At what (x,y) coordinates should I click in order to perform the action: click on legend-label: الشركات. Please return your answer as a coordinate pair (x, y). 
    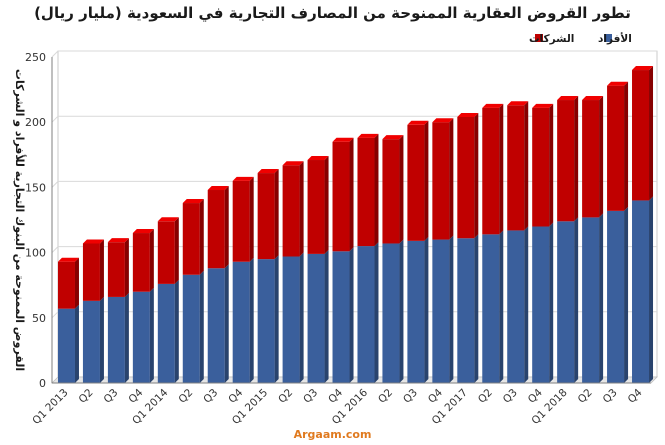
    Looking at the image, I should click on (551, 39).